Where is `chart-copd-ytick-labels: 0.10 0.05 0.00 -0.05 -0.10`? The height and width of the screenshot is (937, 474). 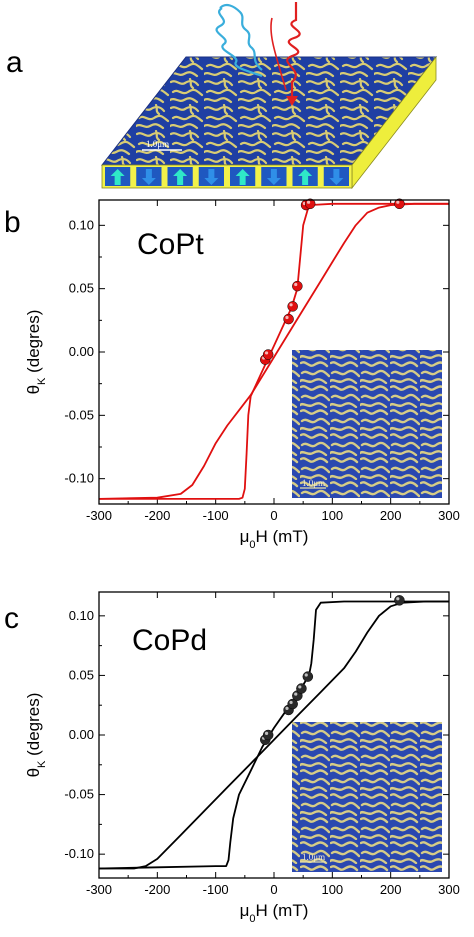 chart-copd-ytick-labels: 0.10 0.05 0.00 -0.05 -0.10 is located at coordinates (79, 734).